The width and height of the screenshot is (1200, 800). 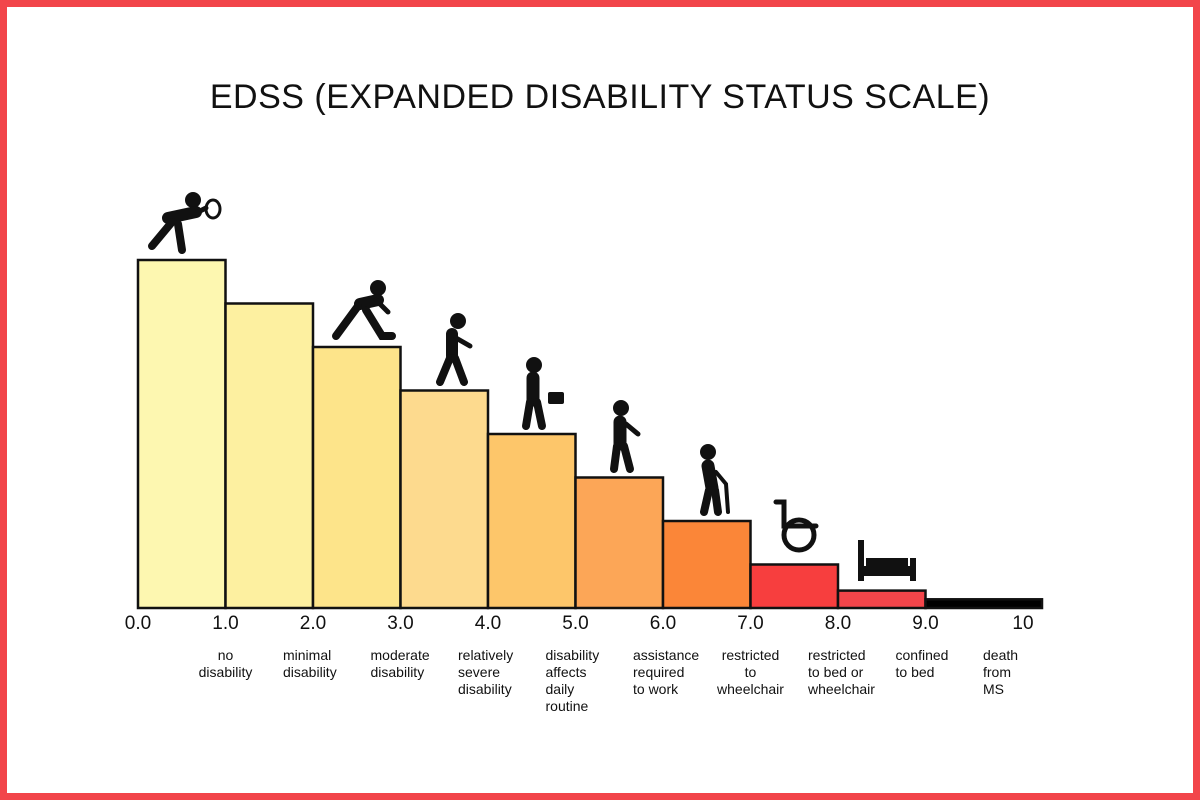 I want to click on tick-label: 4.0, so click(x=488, y=623).